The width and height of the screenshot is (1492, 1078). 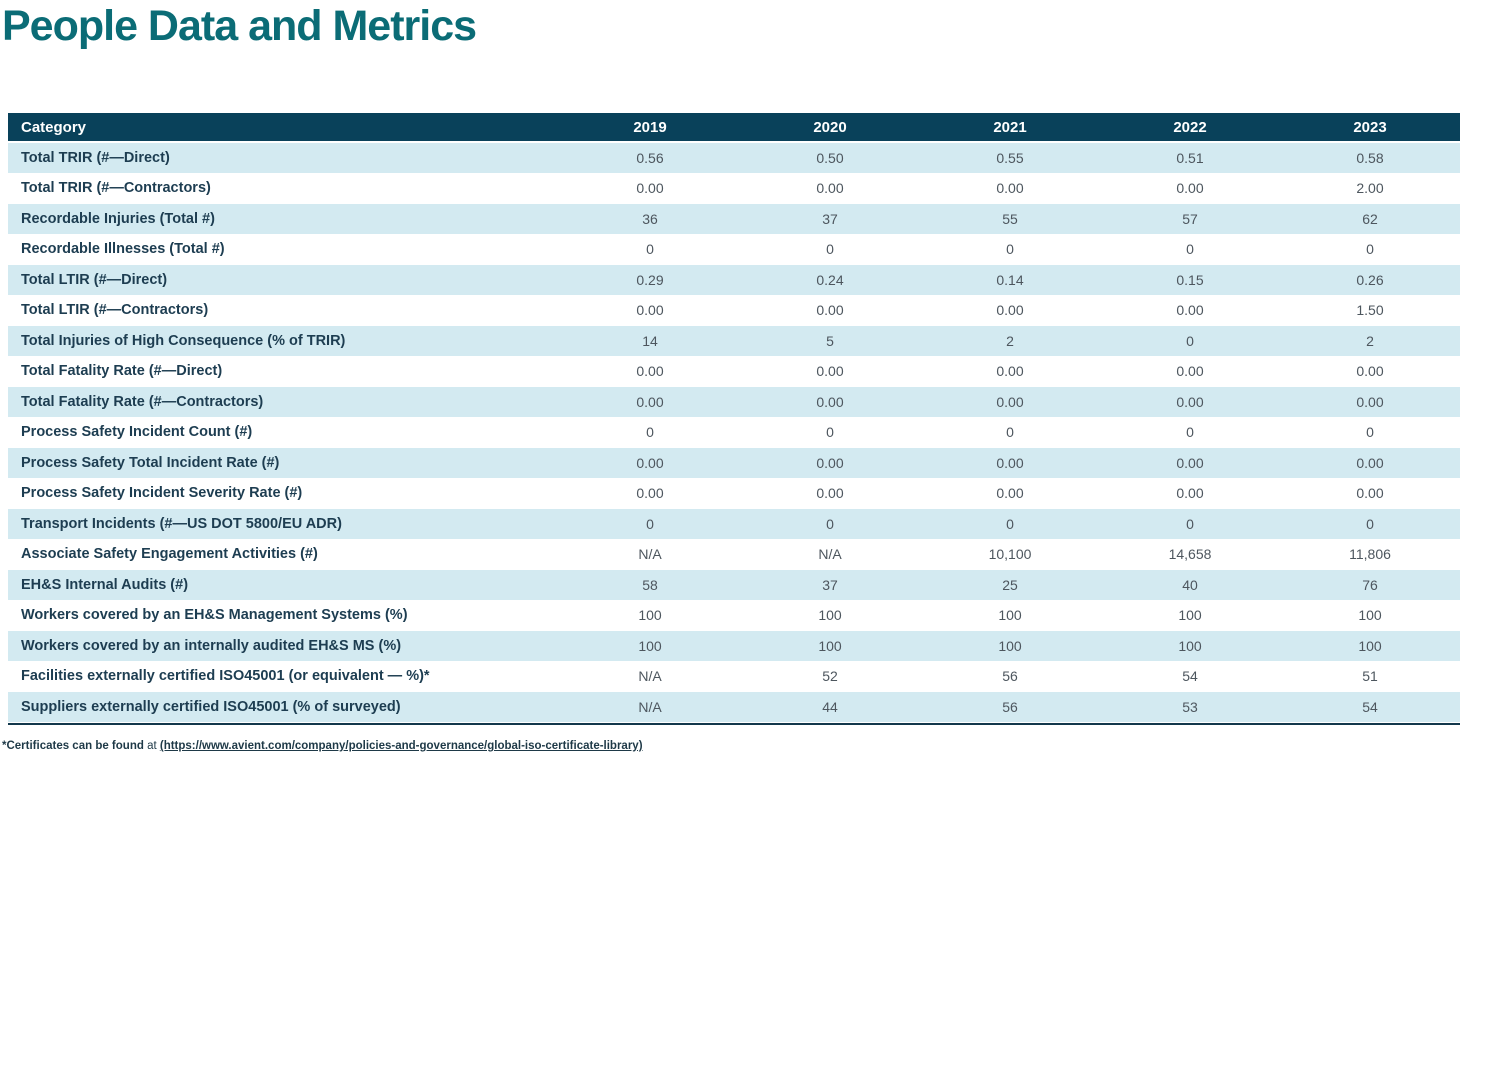 I want to click on column-header-year-2021: 2021, so click(x=1010, y=127).